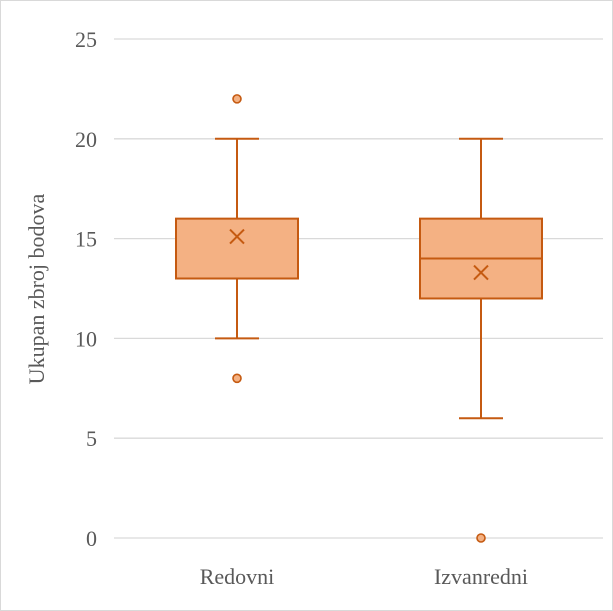 The height and width of the screenshot is (611, 613). Describe the element at coordinates (91, 438) in the screenshot. I see `y-tick-label: 5` at that location.